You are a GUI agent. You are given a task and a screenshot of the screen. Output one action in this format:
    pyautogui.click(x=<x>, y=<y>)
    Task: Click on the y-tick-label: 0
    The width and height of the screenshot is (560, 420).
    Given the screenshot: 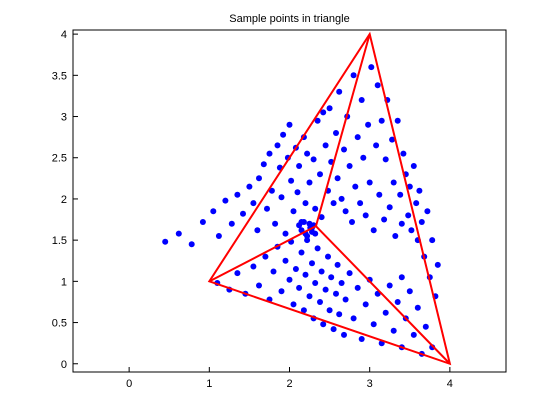 What is the action you would take?
    pyautogui.click(x=64, y=365)
    